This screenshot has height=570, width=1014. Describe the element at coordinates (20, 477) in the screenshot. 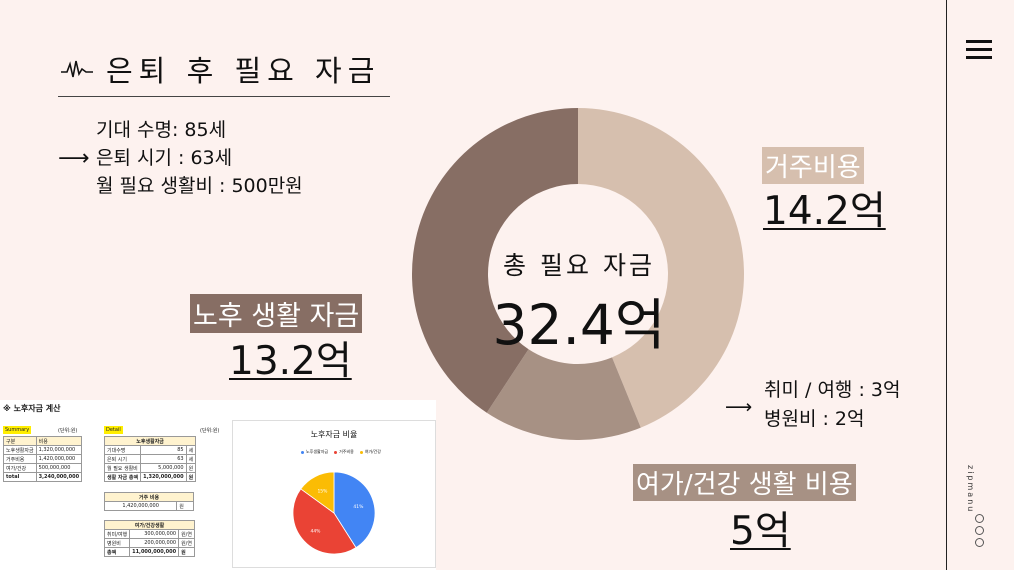

I see `cell: total` at that location.